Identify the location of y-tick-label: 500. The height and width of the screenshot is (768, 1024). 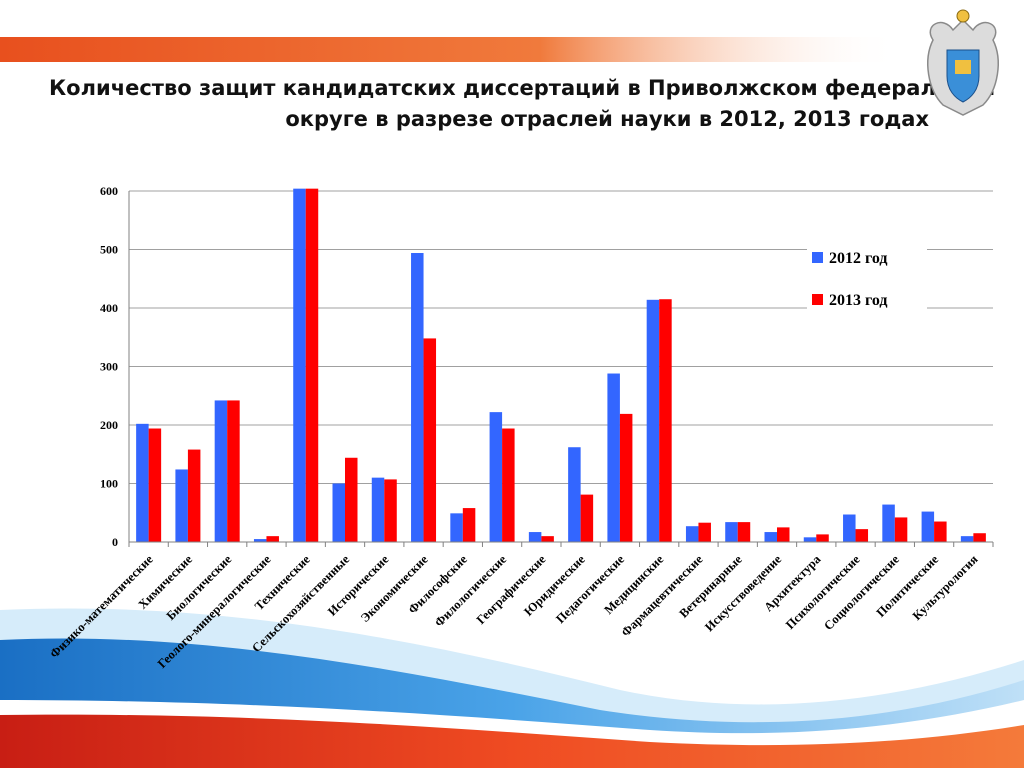
(109, 250).